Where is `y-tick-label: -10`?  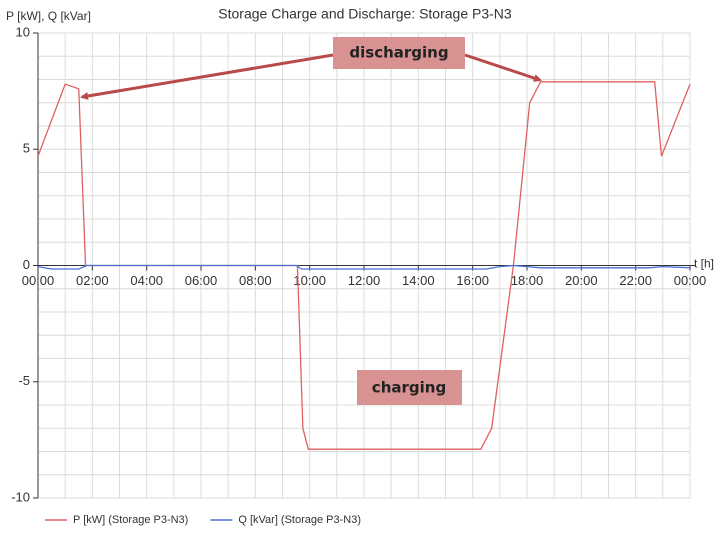
y-tick-label: -10 is located at coordinates (20, 496).